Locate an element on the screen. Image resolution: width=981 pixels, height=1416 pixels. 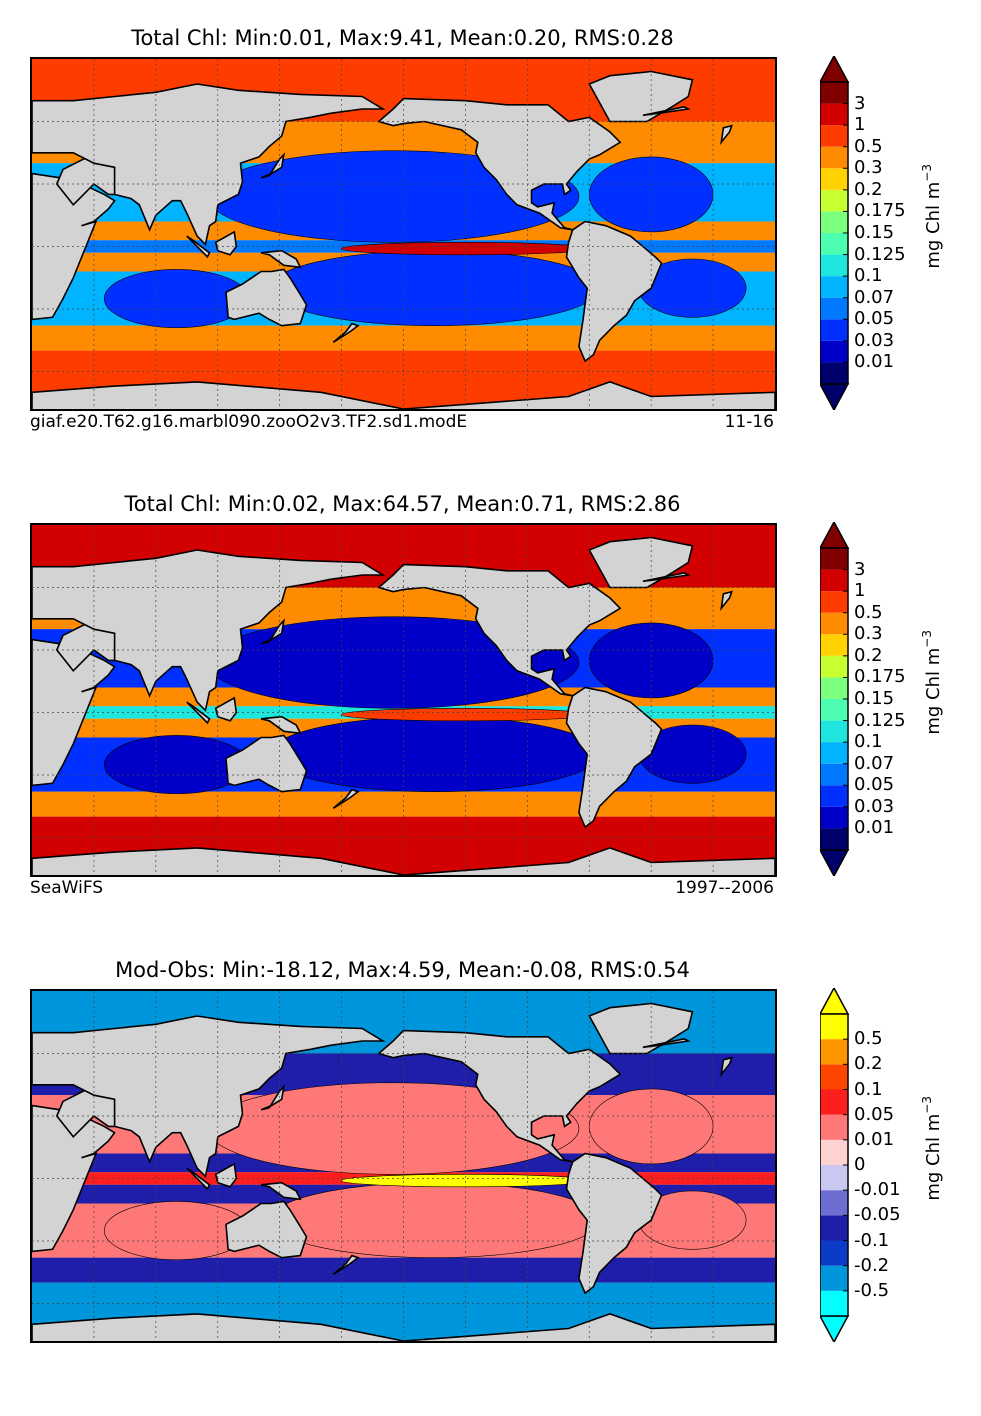
footer-right: 1997--2006 is located at coordinates (724, 888).